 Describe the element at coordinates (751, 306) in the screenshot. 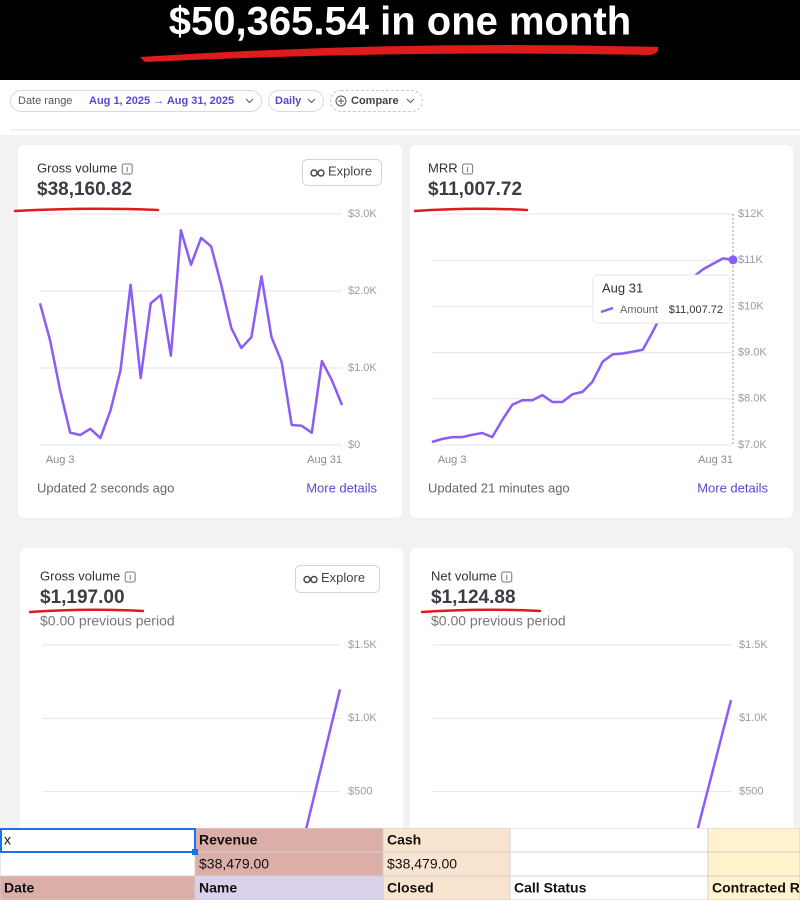

I see `y-tick-label: $10K` at that location.